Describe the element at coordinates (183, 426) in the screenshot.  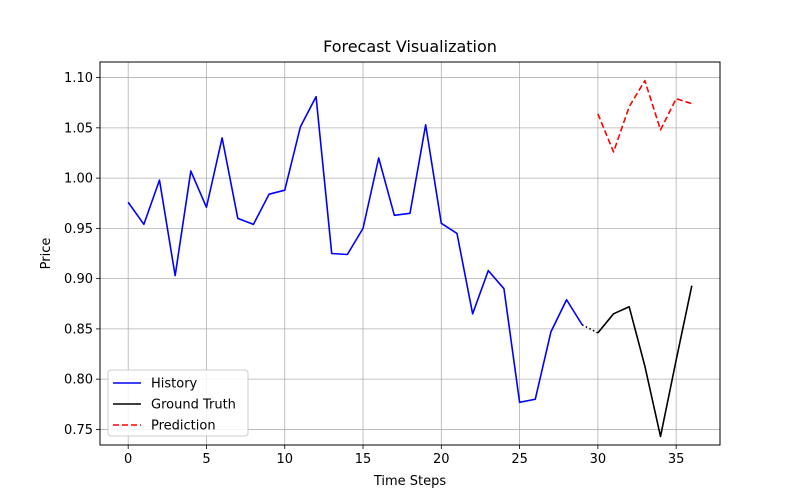
I see `legend-label-prediction: Prediction` at that location.